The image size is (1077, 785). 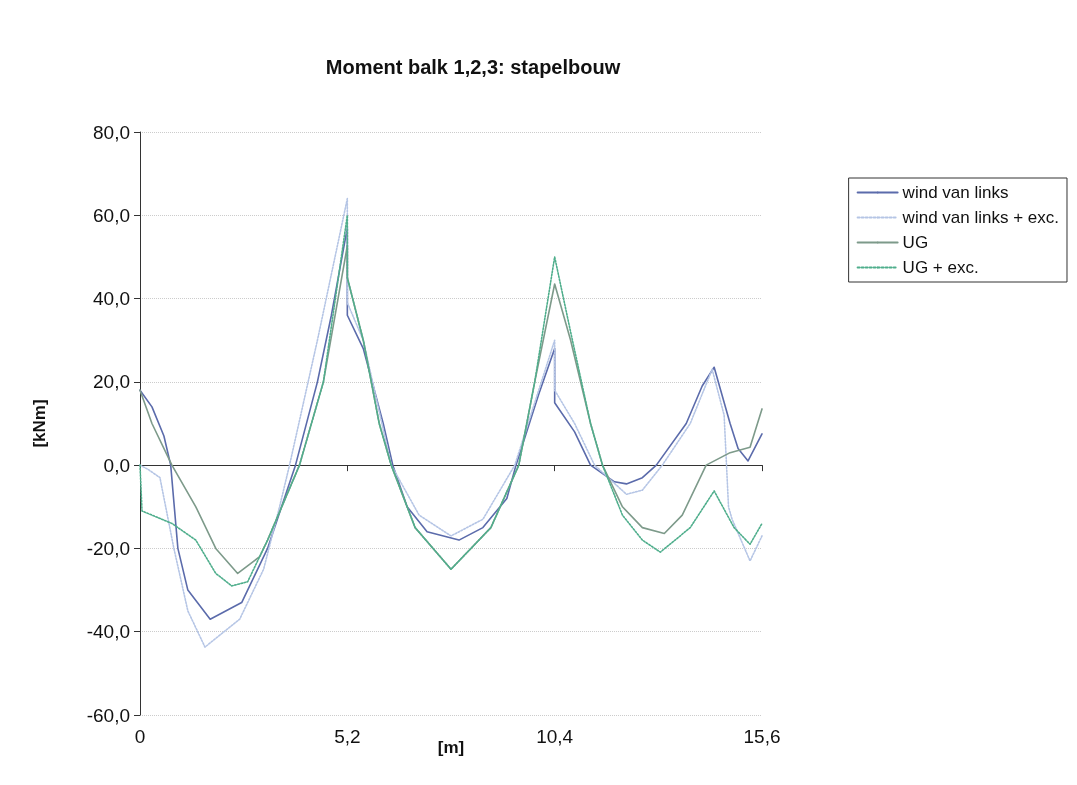 What do you see at coordinates (940, 267) in the screenshot?
I see `legend-label: UG + exc.` at bounding box center [940, 267].